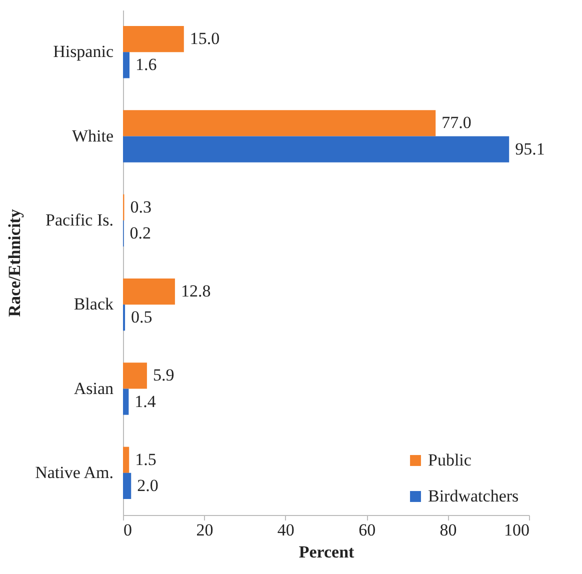  What do you see at coordinates (326, 552) in the screenshot?
I see `x-axis-title: Percent` at bounding box center [326, 552].